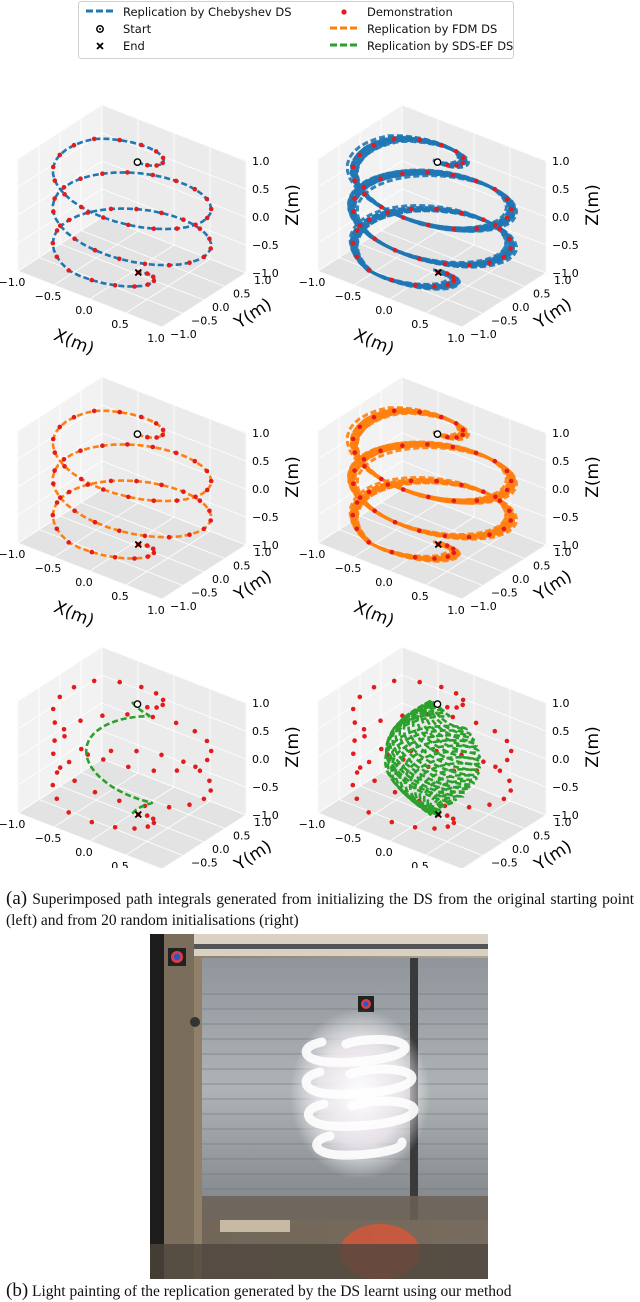 The height and width of the screenshot is (1302, 640). What do you see at coordinates (137, 29) in the screenshot?
I see `legend-label-start: Start` at bounding box center [137, 29].